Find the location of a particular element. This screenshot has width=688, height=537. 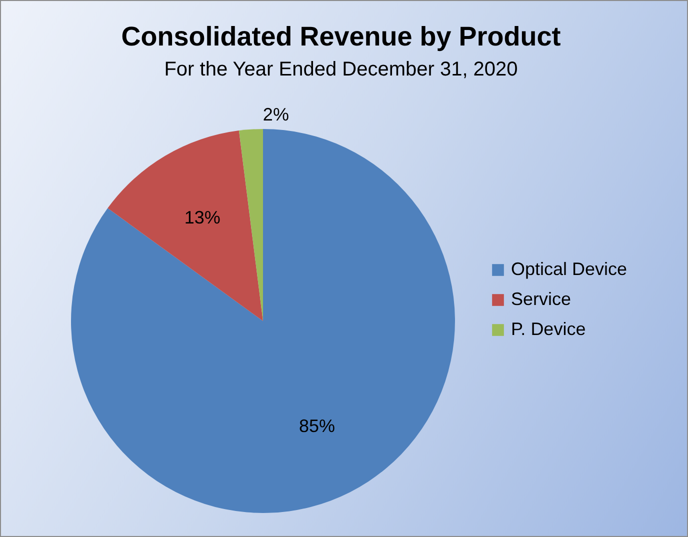

chart-title: Consolidated Revenue by Product is located at coordinates (341, 36).